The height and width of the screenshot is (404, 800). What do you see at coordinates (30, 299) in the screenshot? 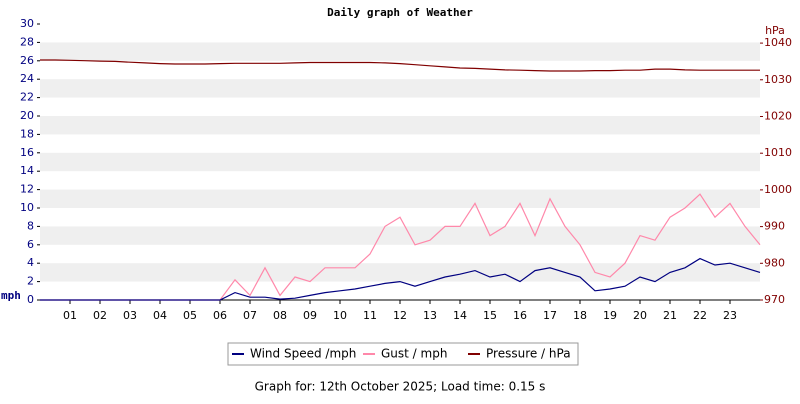
I see `y-tick-label: 0` at bounding box center [30, 299].